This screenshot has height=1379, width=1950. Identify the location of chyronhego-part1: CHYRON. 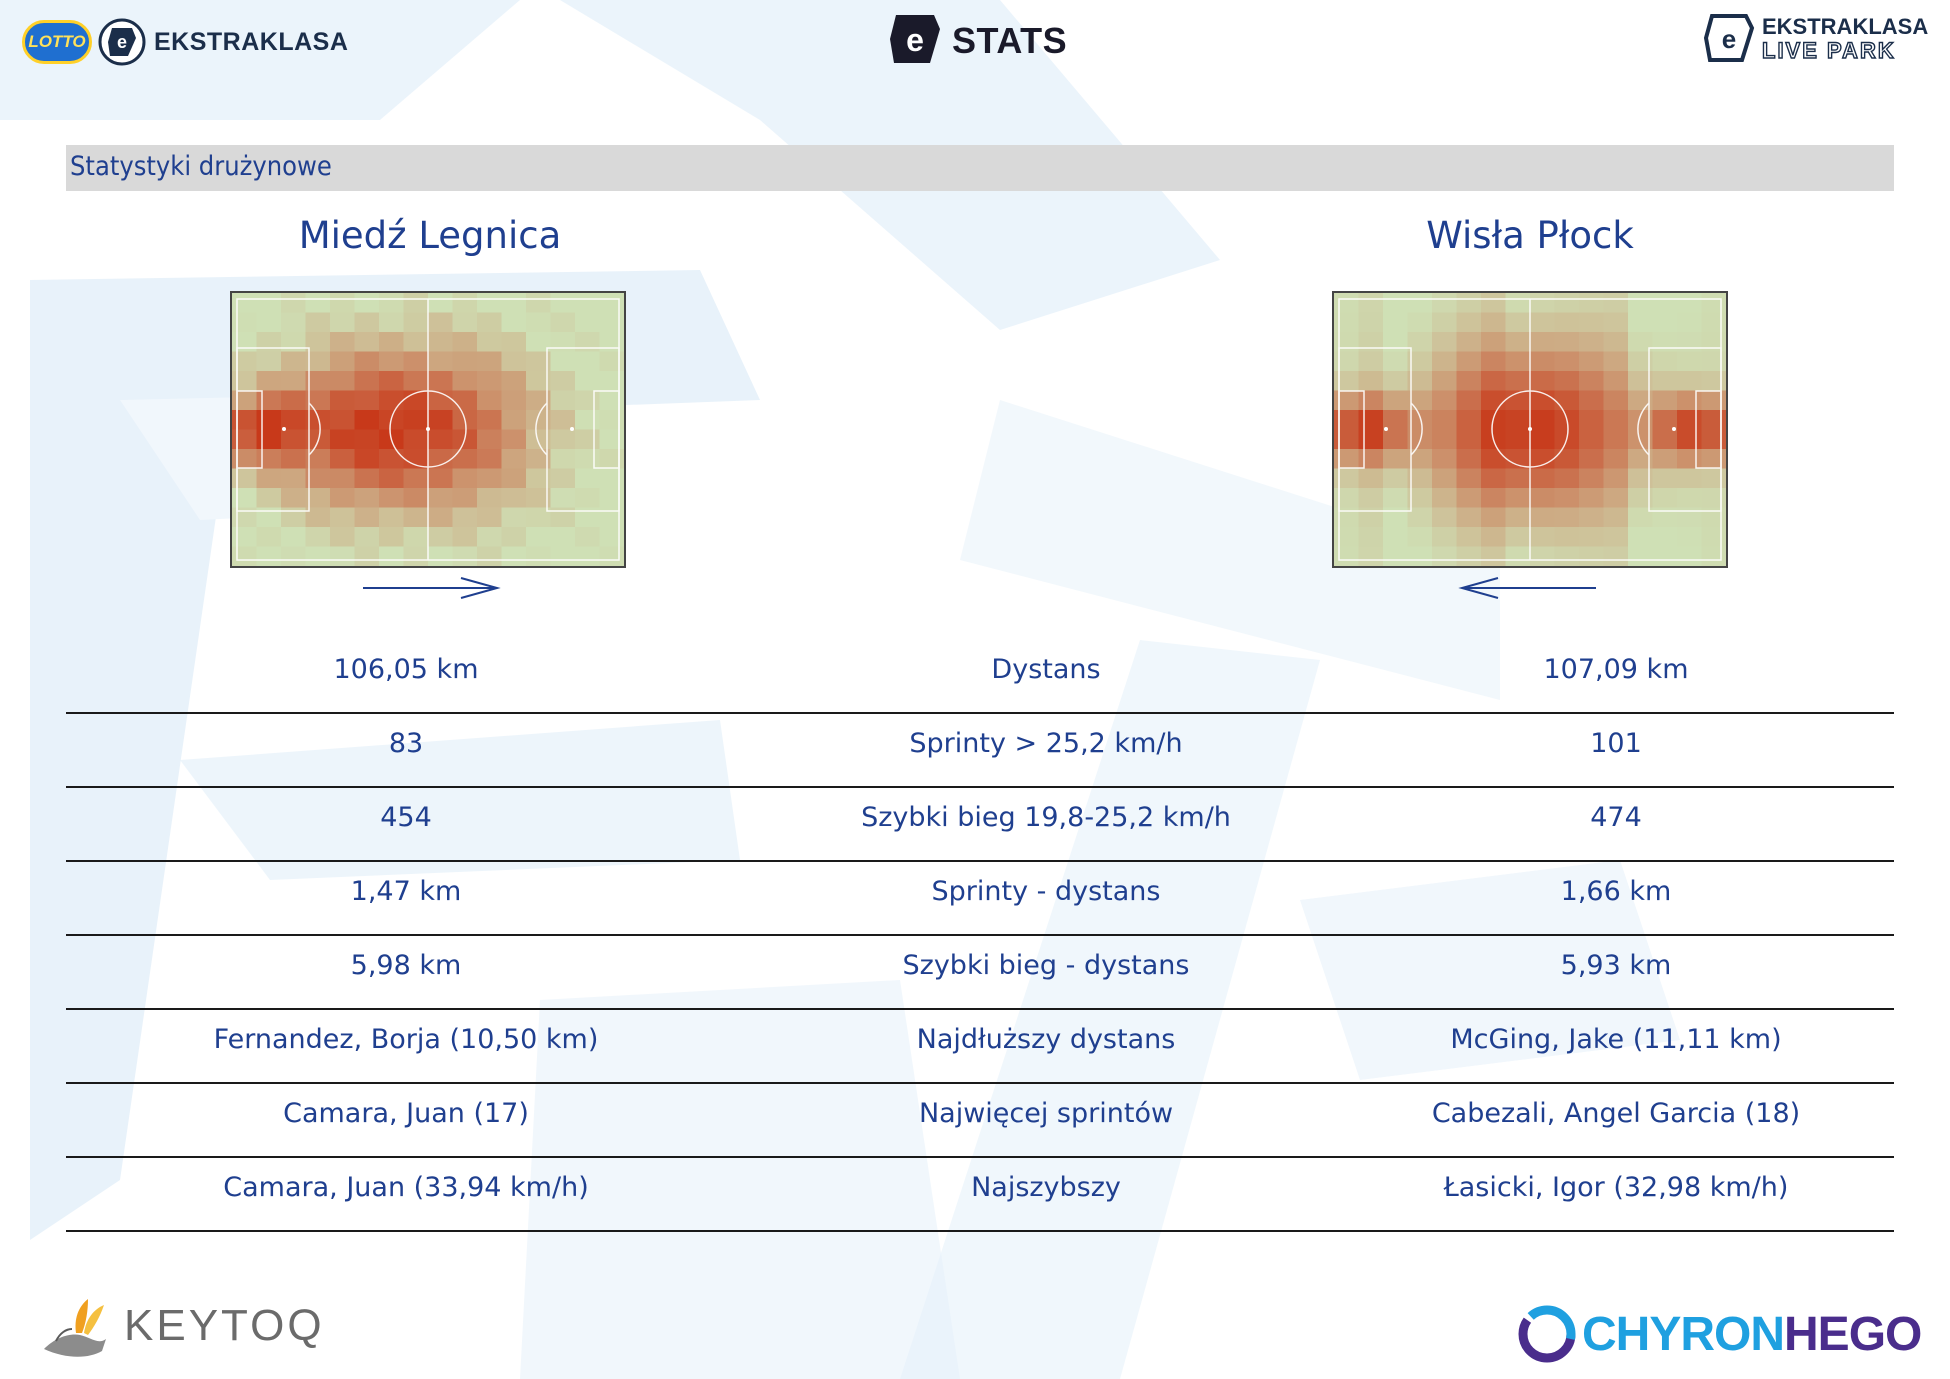
(1683, 1334).